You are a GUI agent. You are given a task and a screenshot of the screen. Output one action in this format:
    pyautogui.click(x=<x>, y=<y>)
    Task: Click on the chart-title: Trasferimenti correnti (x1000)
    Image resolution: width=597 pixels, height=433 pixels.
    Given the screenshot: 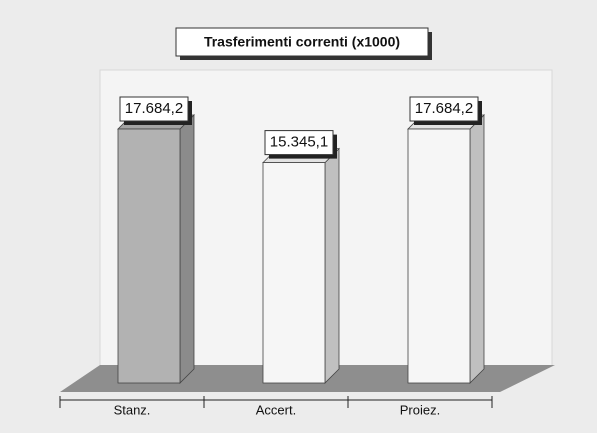 What is the action you would take?
    pyautogui.click(x=302, y=42)
    